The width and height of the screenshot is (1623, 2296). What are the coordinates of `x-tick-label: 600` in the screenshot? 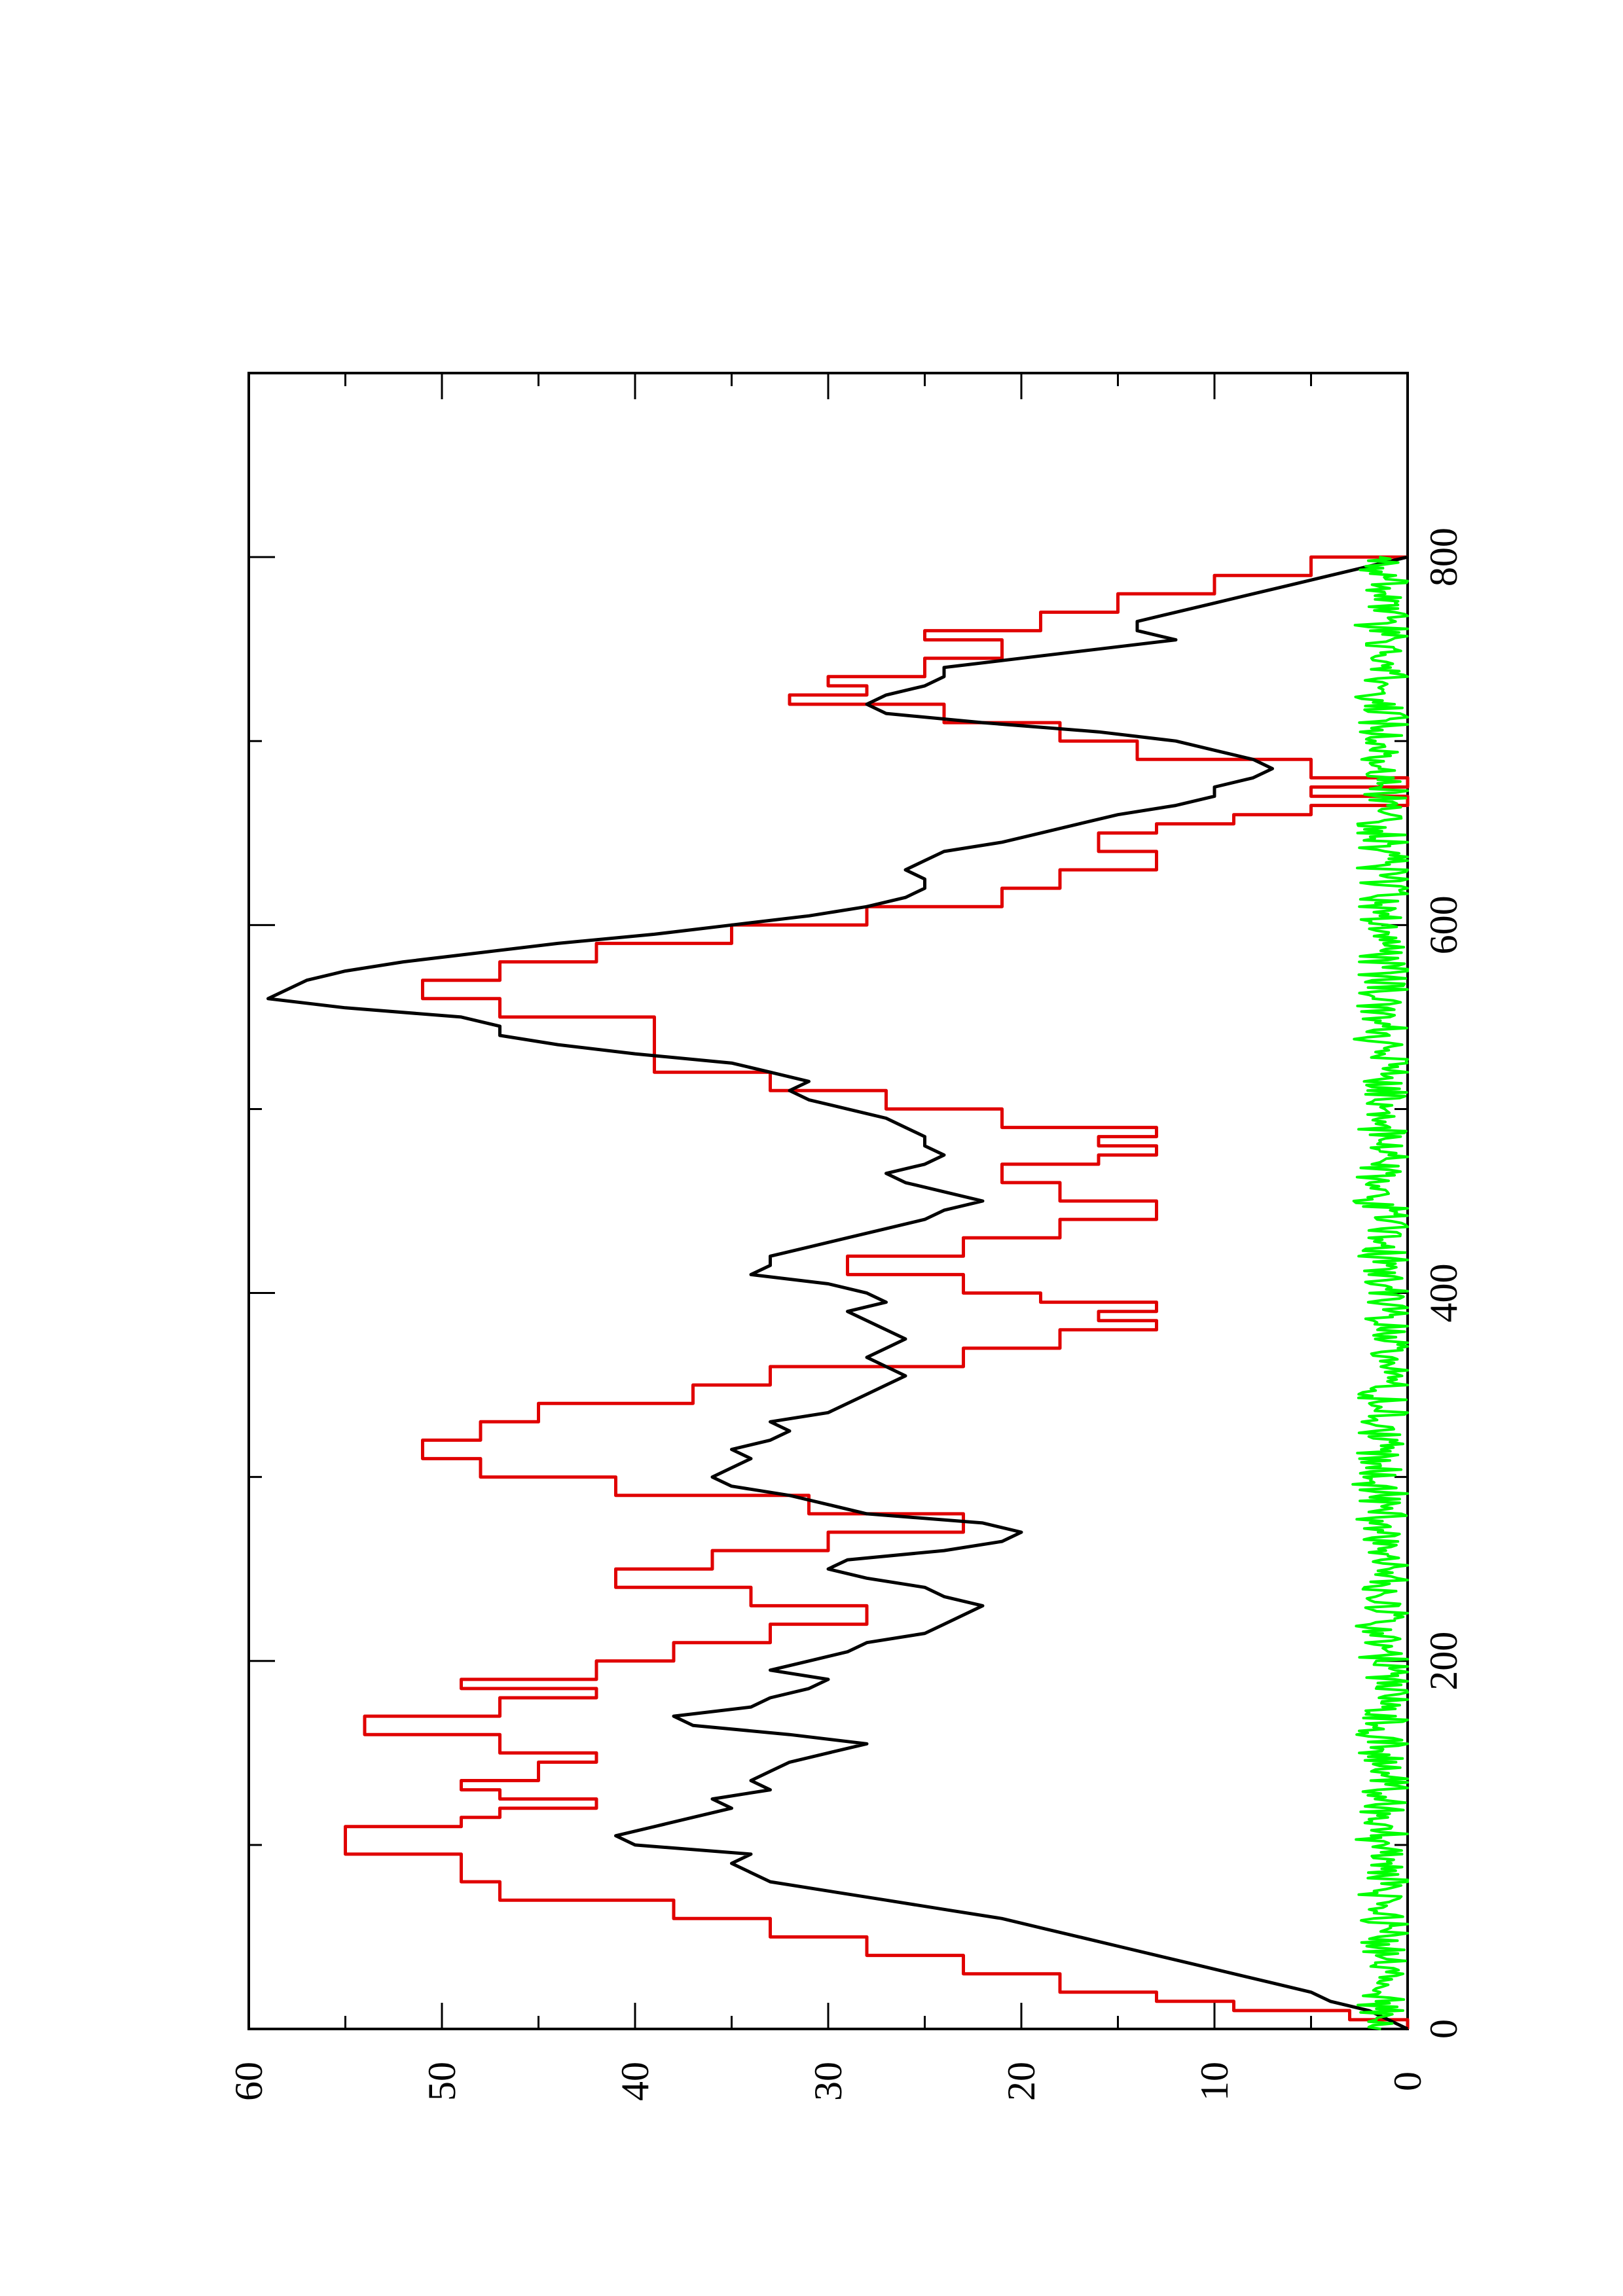 It's located at (1443, 924).